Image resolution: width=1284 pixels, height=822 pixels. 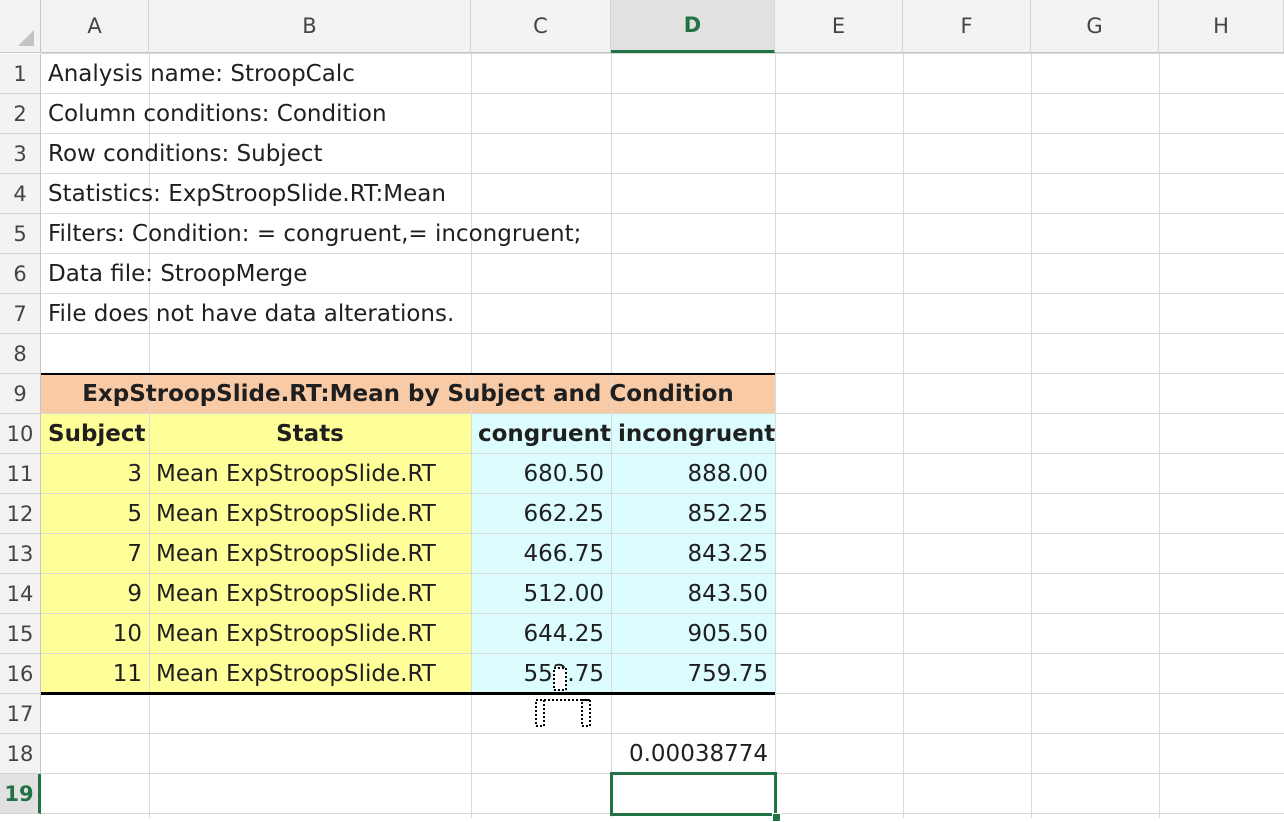 I want to click on congruent-cell: 680.50, so click(x=563, y=474).